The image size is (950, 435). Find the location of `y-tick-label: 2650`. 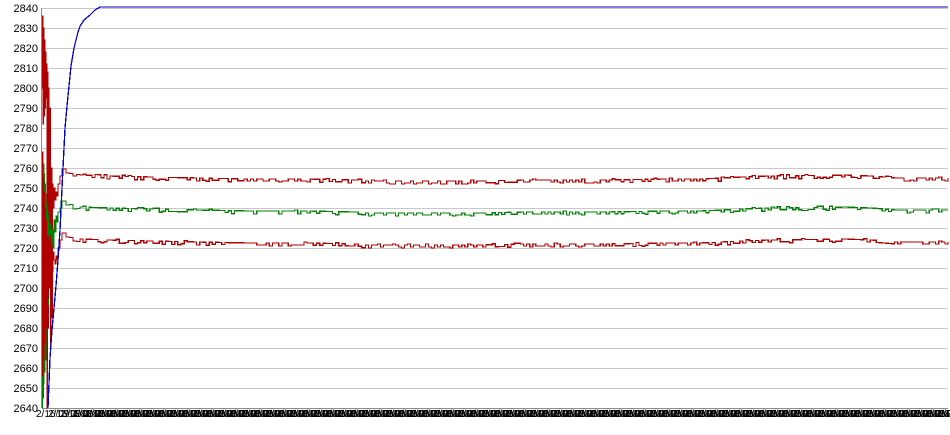

y-tick-label: 2650 is located at coordinates (25, 389).